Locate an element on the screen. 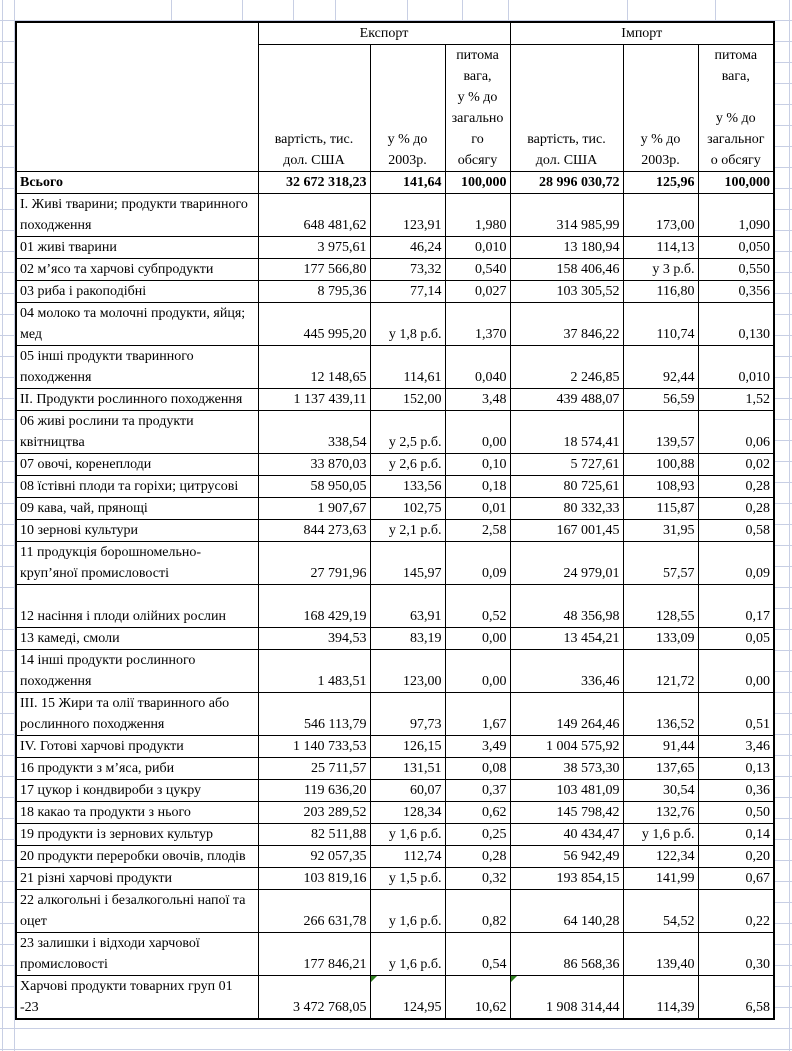 This screenshot has width=792, height=1051. value-cell: 137,65 is located at coordinates (660, 768).